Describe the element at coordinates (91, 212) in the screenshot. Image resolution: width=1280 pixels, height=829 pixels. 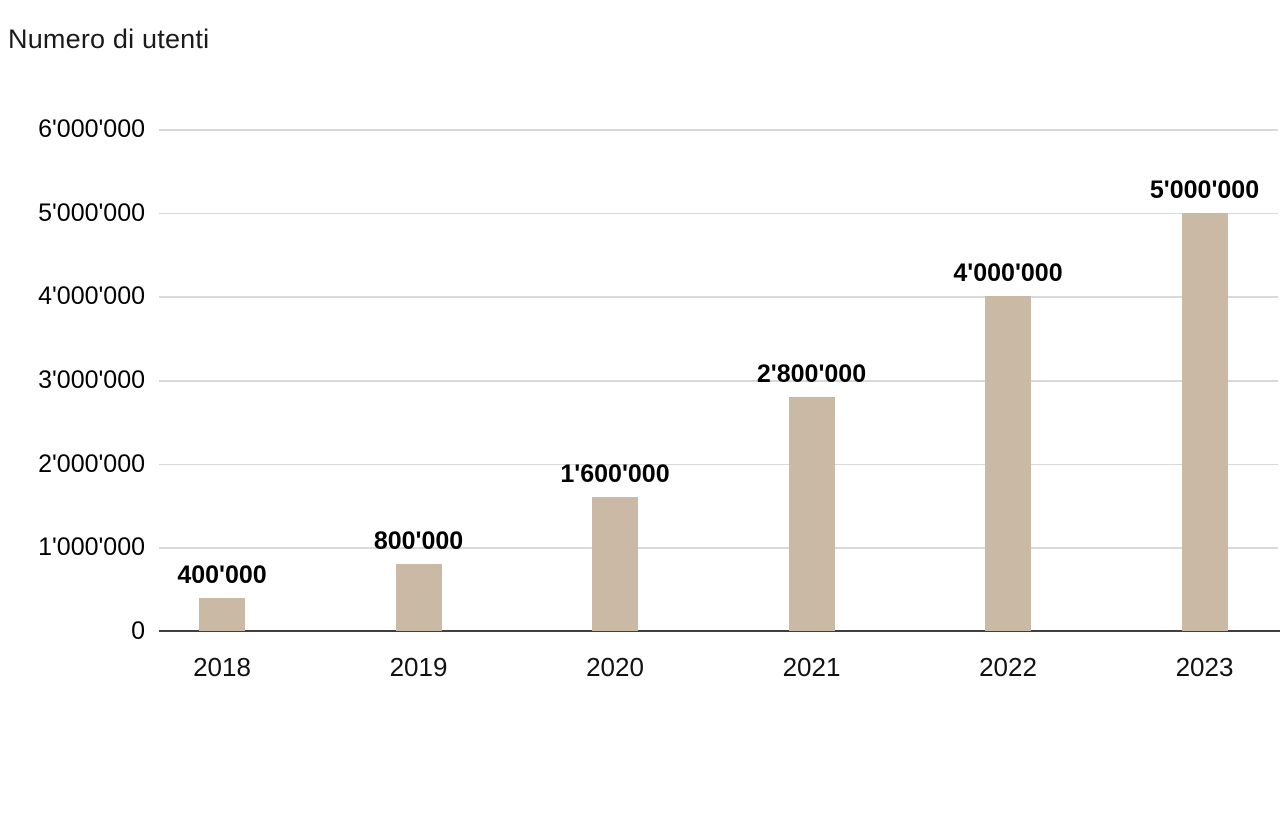
I see `y-tick-label: 5'000'000` at that location.